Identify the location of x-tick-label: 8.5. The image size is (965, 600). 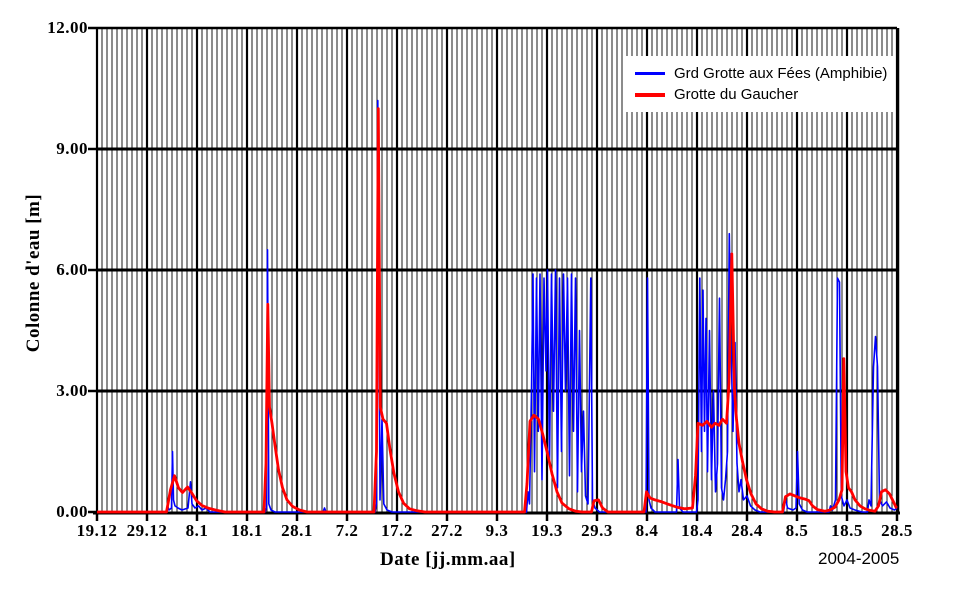
(797, 530).